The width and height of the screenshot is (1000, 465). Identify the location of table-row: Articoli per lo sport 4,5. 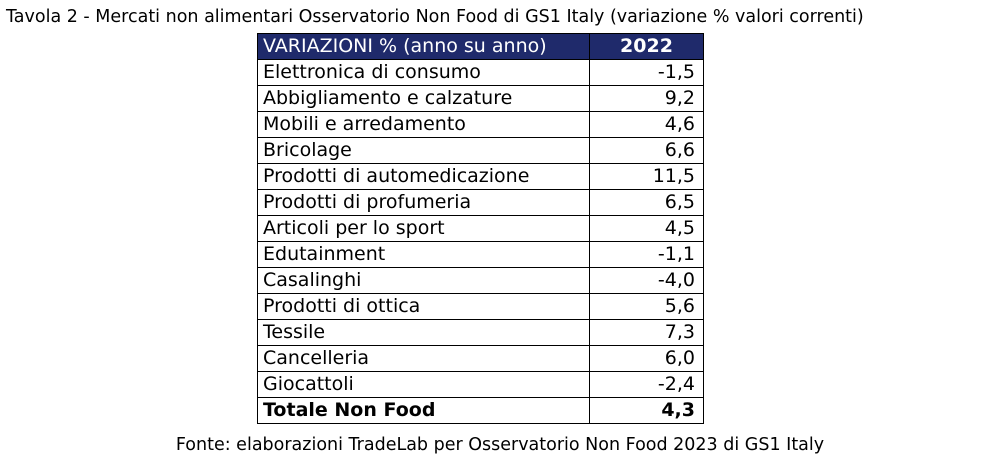
(480, 228).